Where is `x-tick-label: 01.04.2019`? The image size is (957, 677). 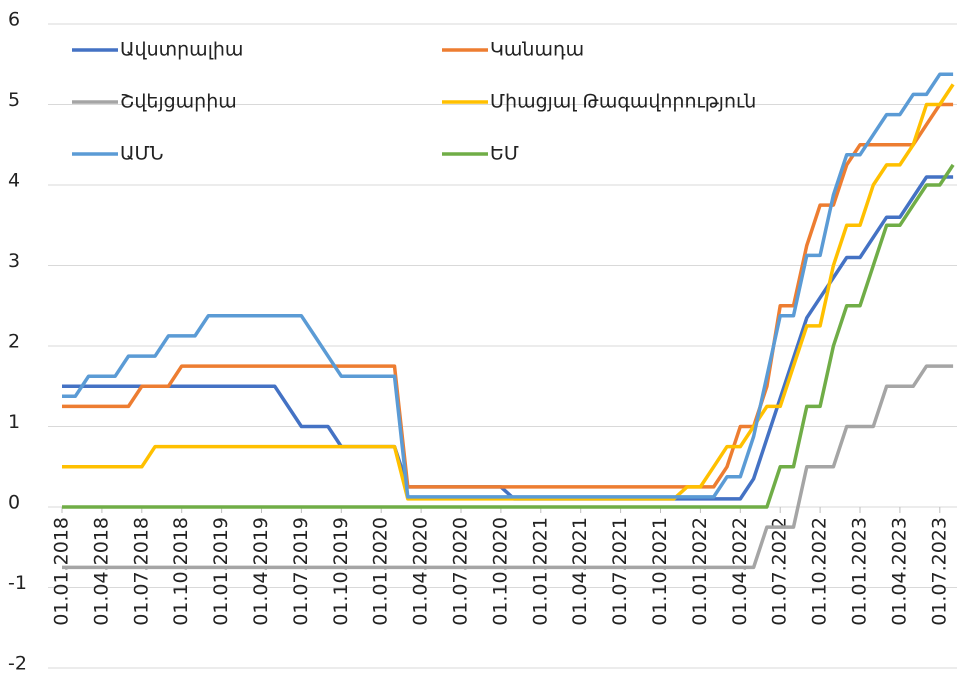 x-tick-label: 01.04.2019 is located at coordinates (261, 571).